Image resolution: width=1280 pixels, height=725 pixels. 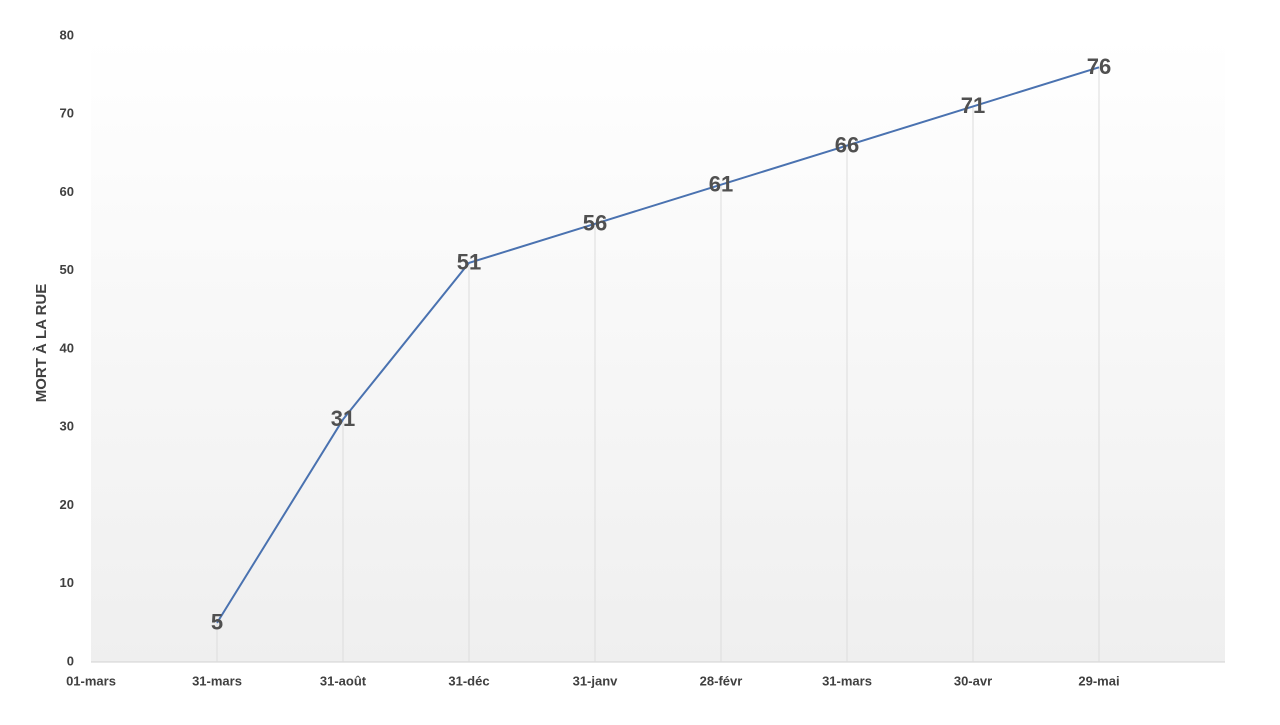 I want to click on data-label: 56, so click(x=595, y=223).